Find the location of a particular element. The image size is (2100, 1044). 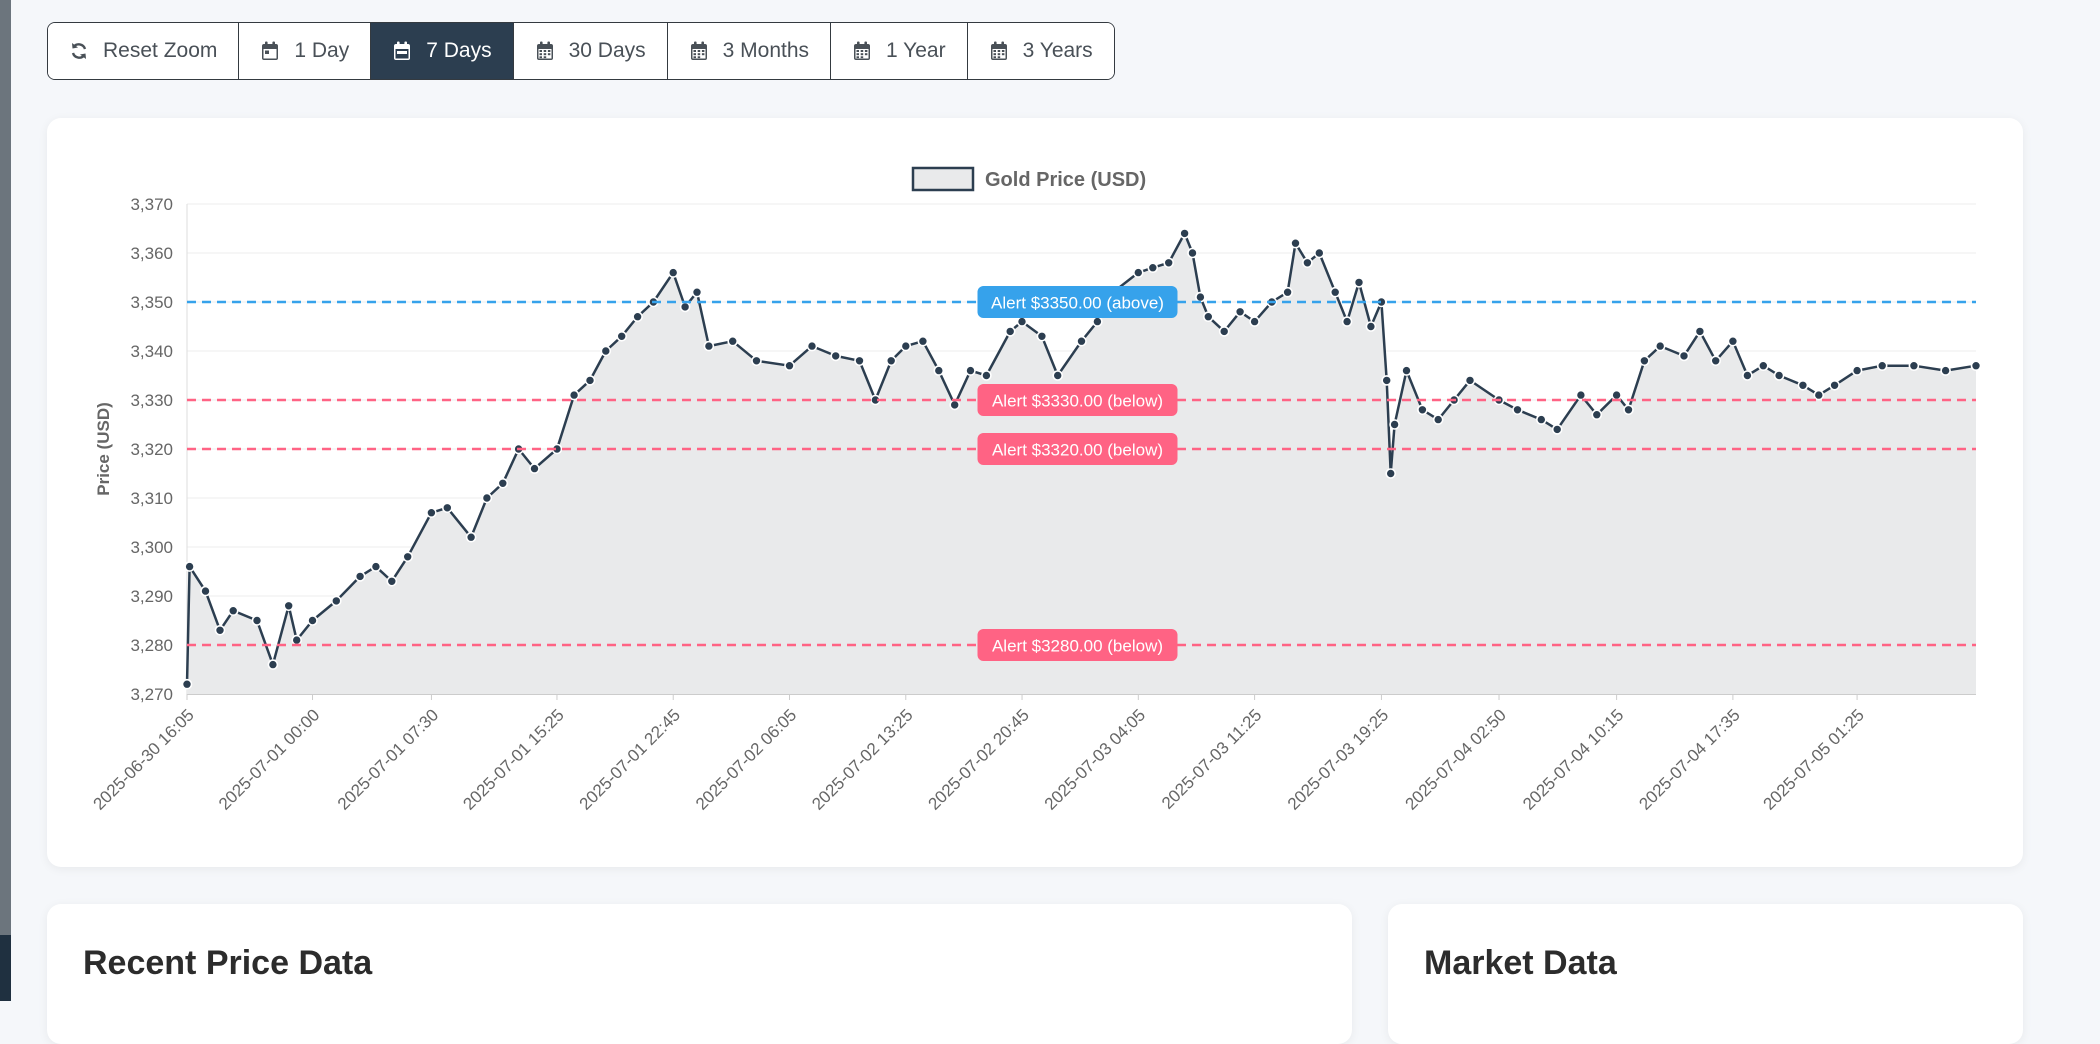

x-tick-label: 2025-07-02 20:45 is located at coordinates (979, 759).